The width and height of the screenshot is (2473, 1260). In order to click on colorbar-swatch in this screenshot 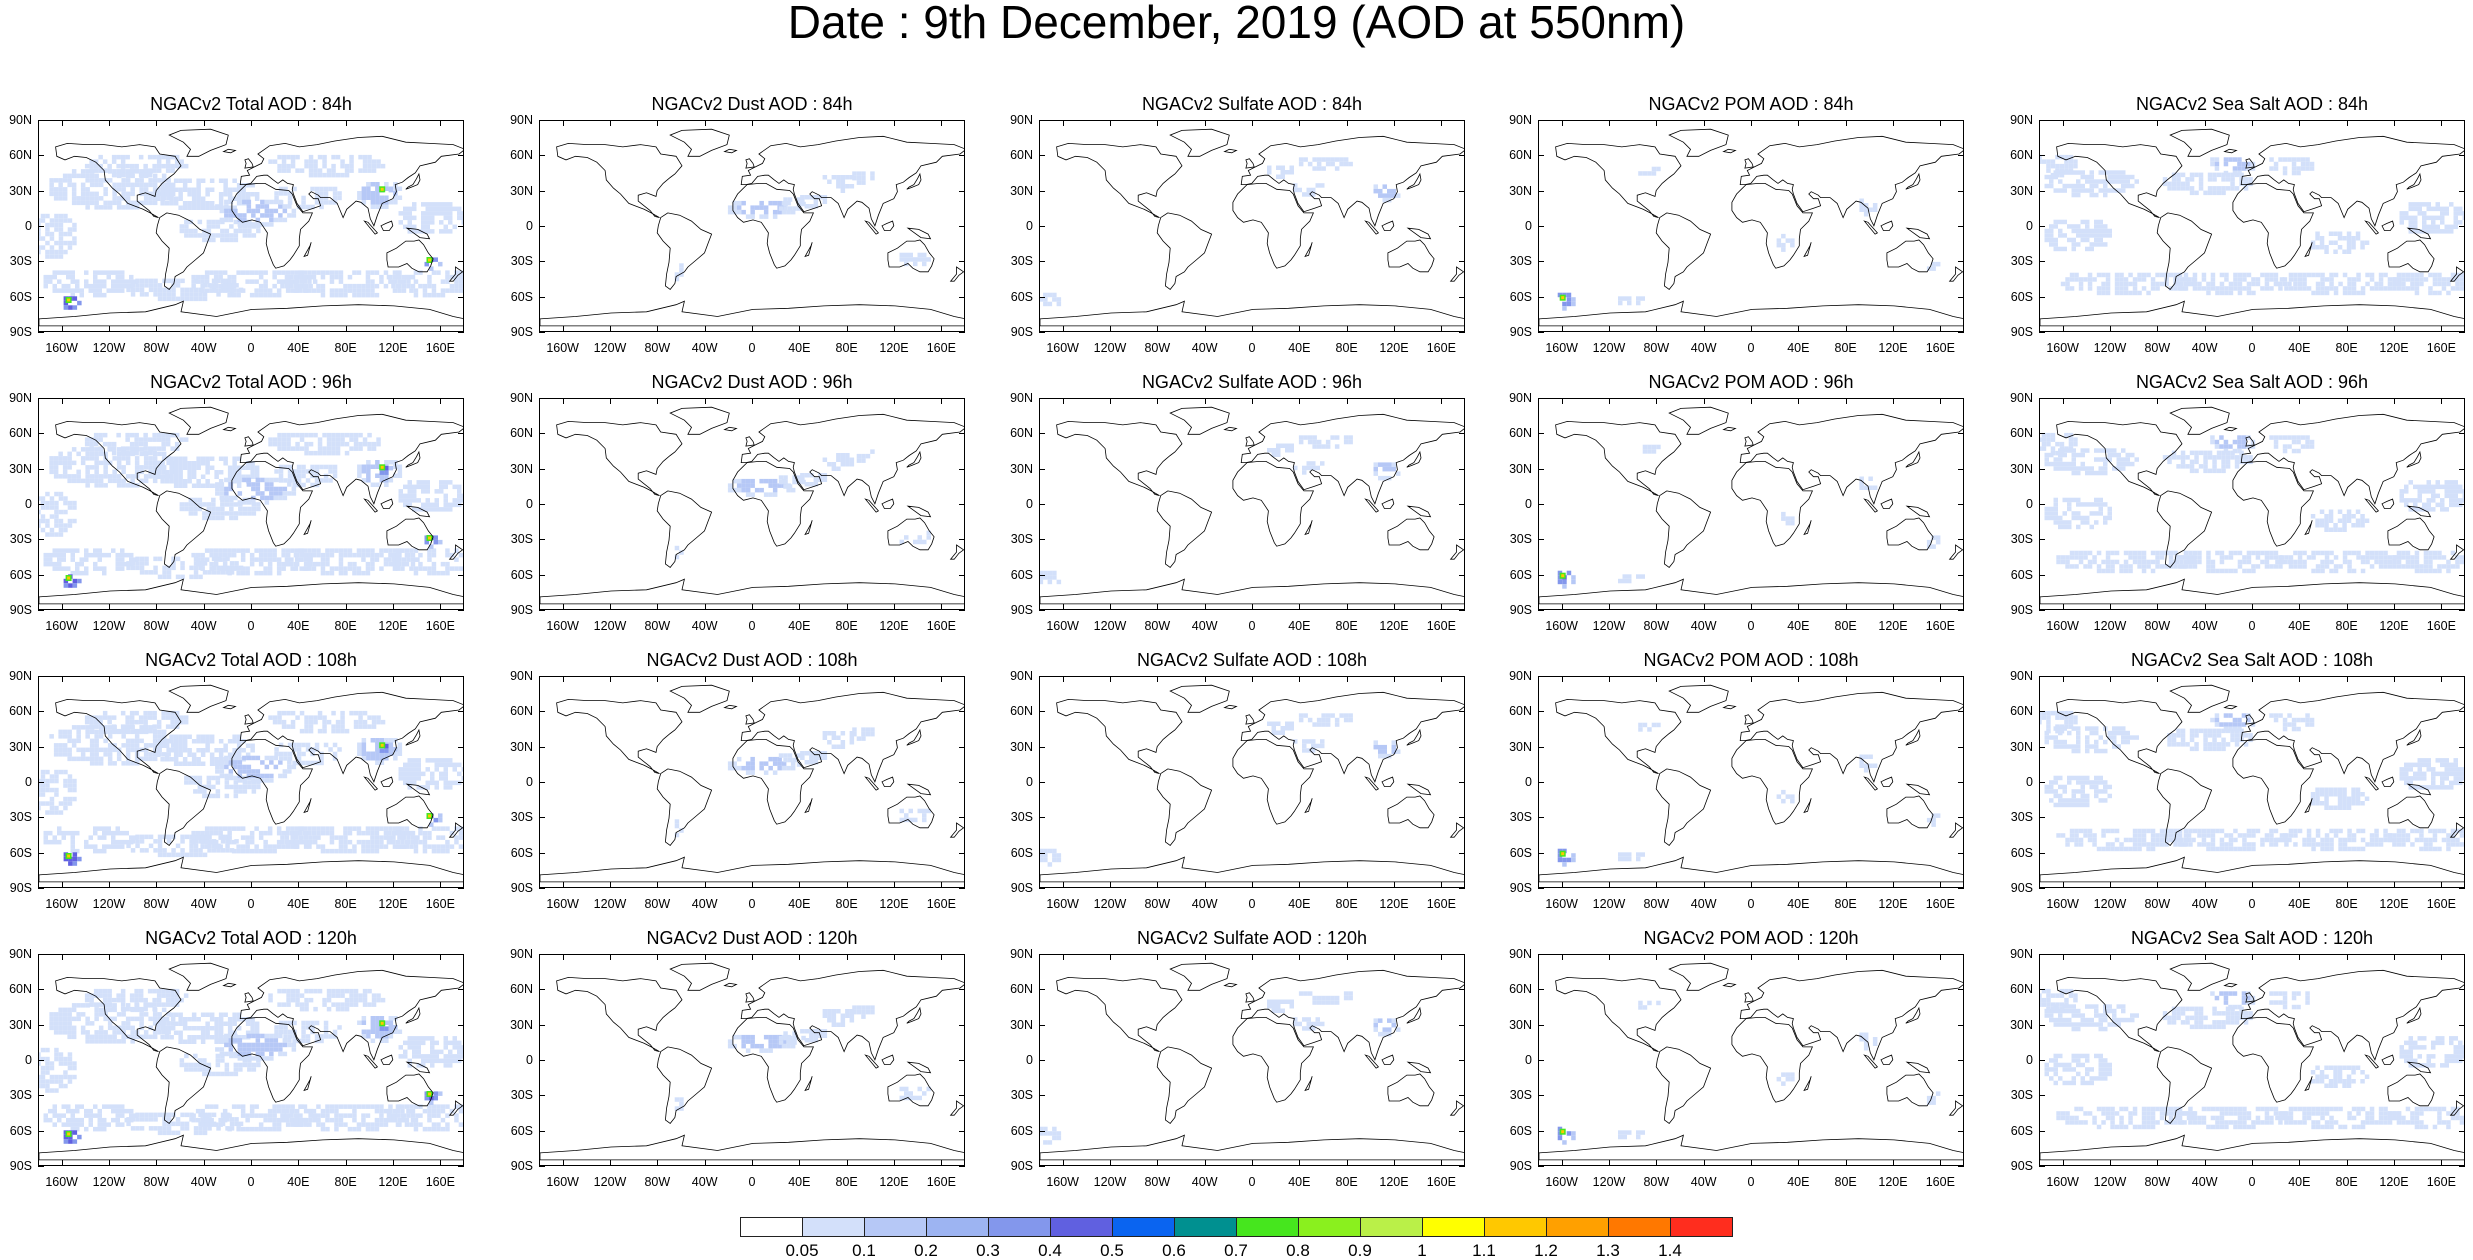, I will do `click(1019, 1227)`.